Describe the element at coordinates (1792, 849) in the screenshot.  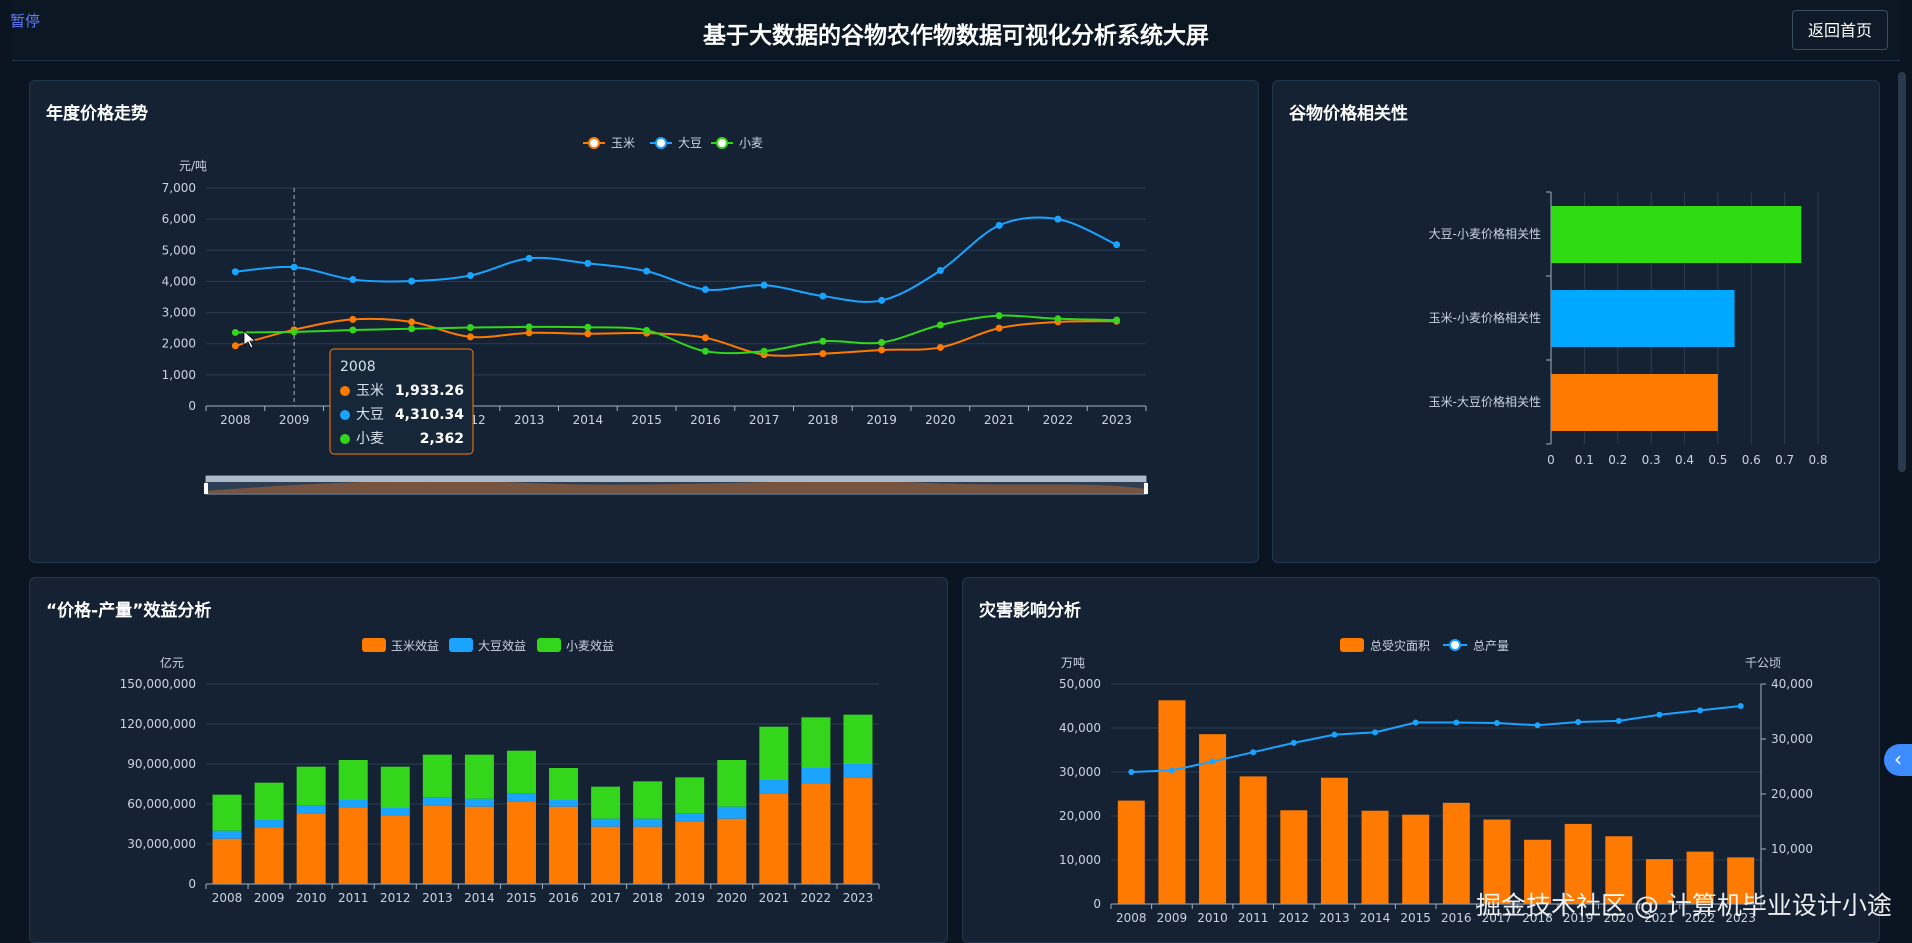
I see `y-tick-label-right: 10,000` at that location.